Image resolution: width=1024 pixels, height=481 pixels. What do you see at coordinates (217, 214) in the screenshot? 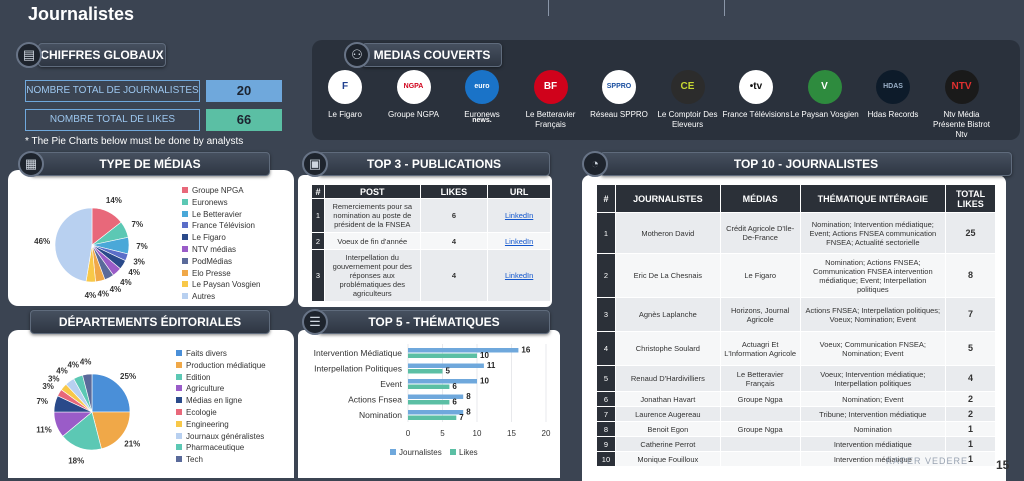
I see `legend-label: Le Betteravier` at bounding box center [217, 214].